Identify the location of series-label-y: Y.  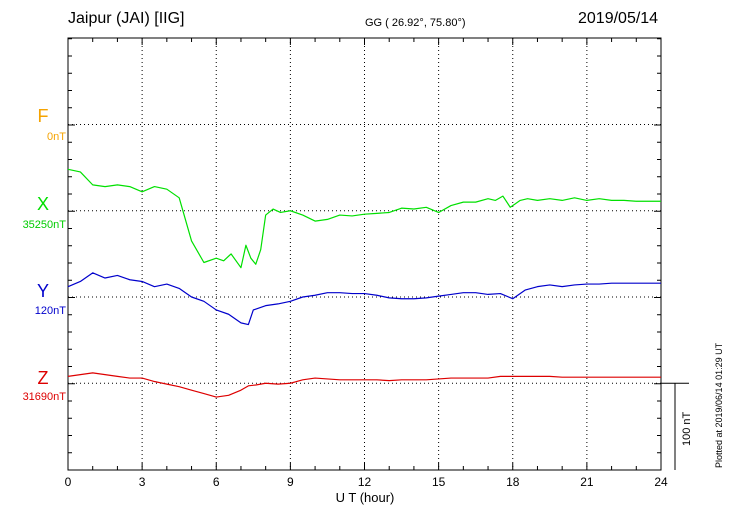
(42, 291).